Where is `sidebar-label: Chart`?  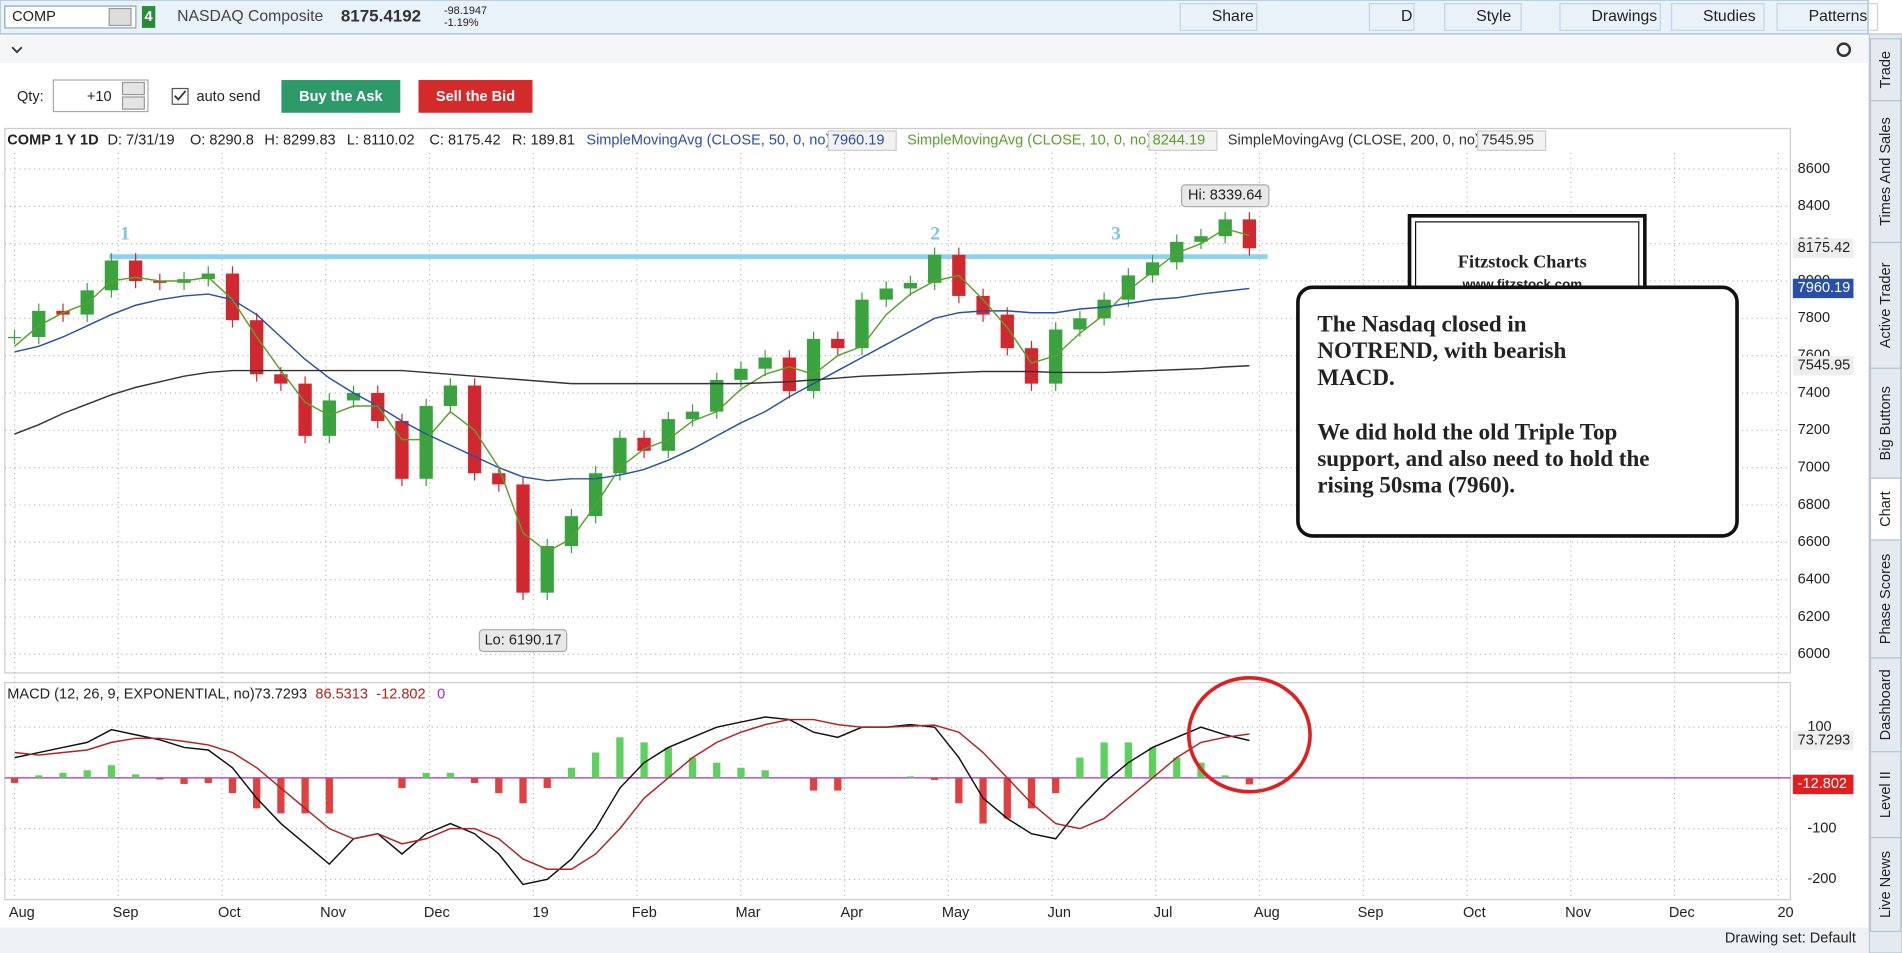
sidebar-label: Chart is located at coordinates (1886, 509).